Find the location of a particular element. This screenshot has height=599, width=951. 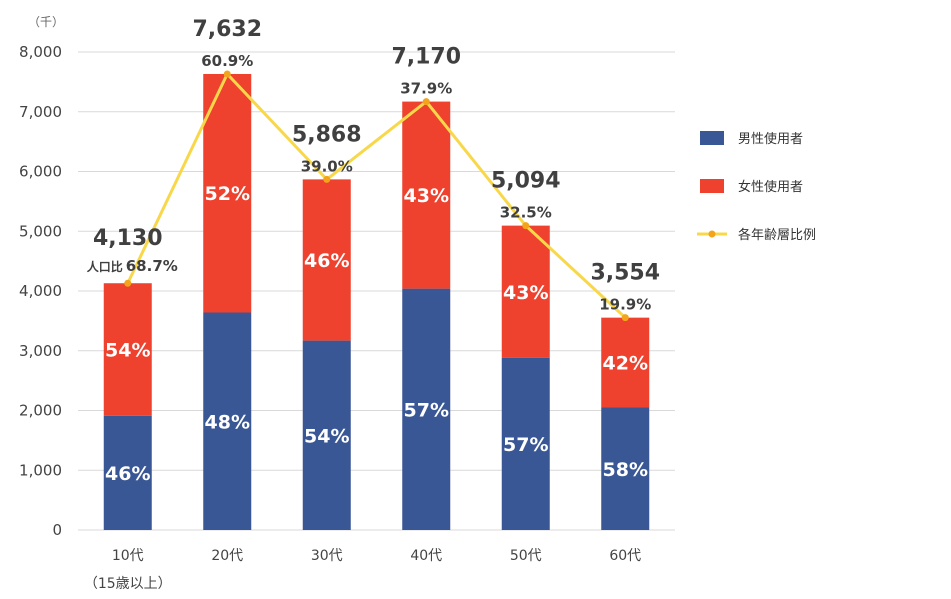

legend-swatch-female is located at coordinates (712, 186).